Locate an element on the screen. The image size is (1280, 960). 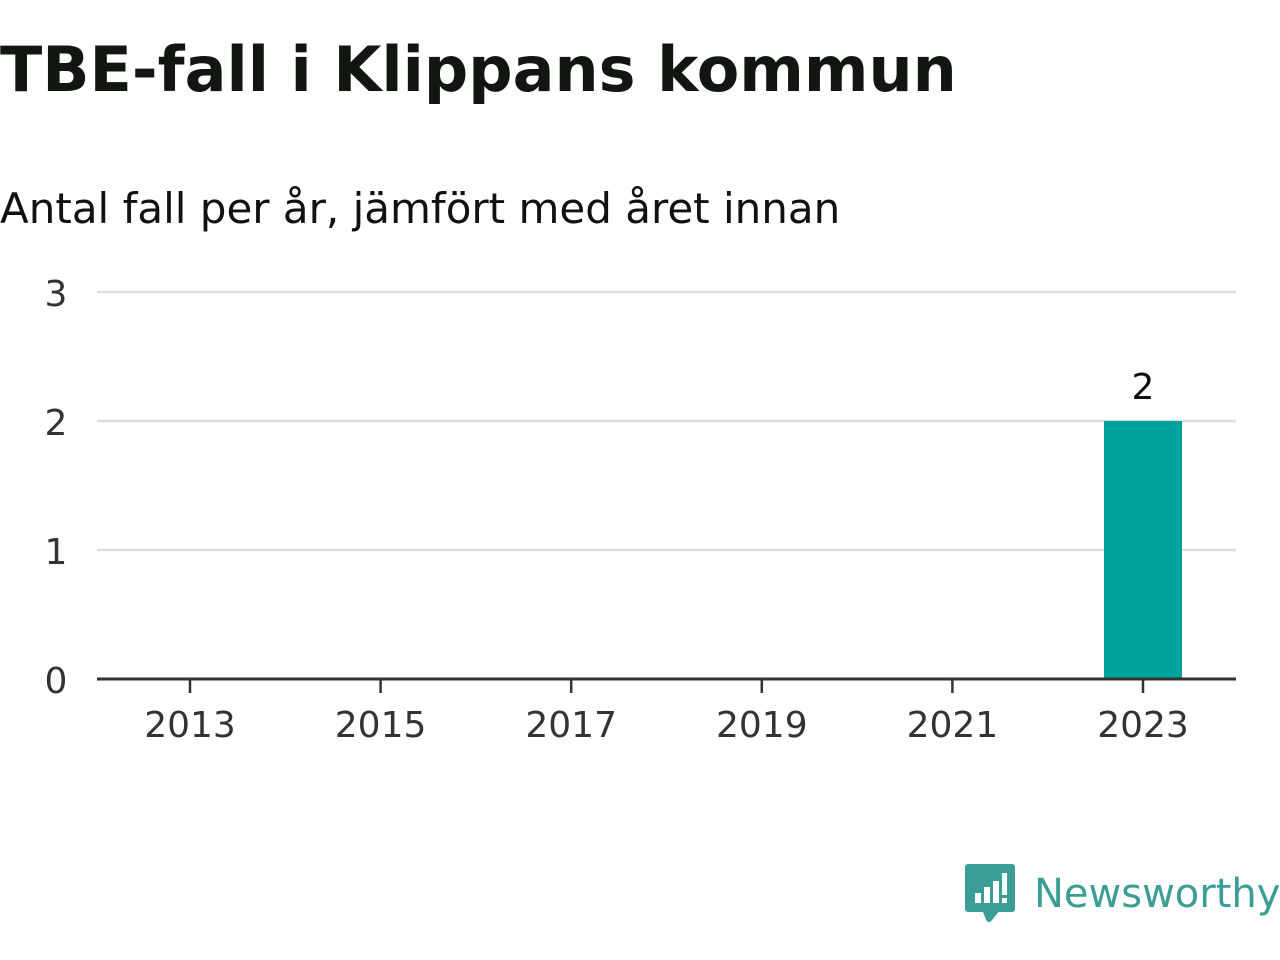
newsworthy-logo-icon is located at coordinates (990, 893).